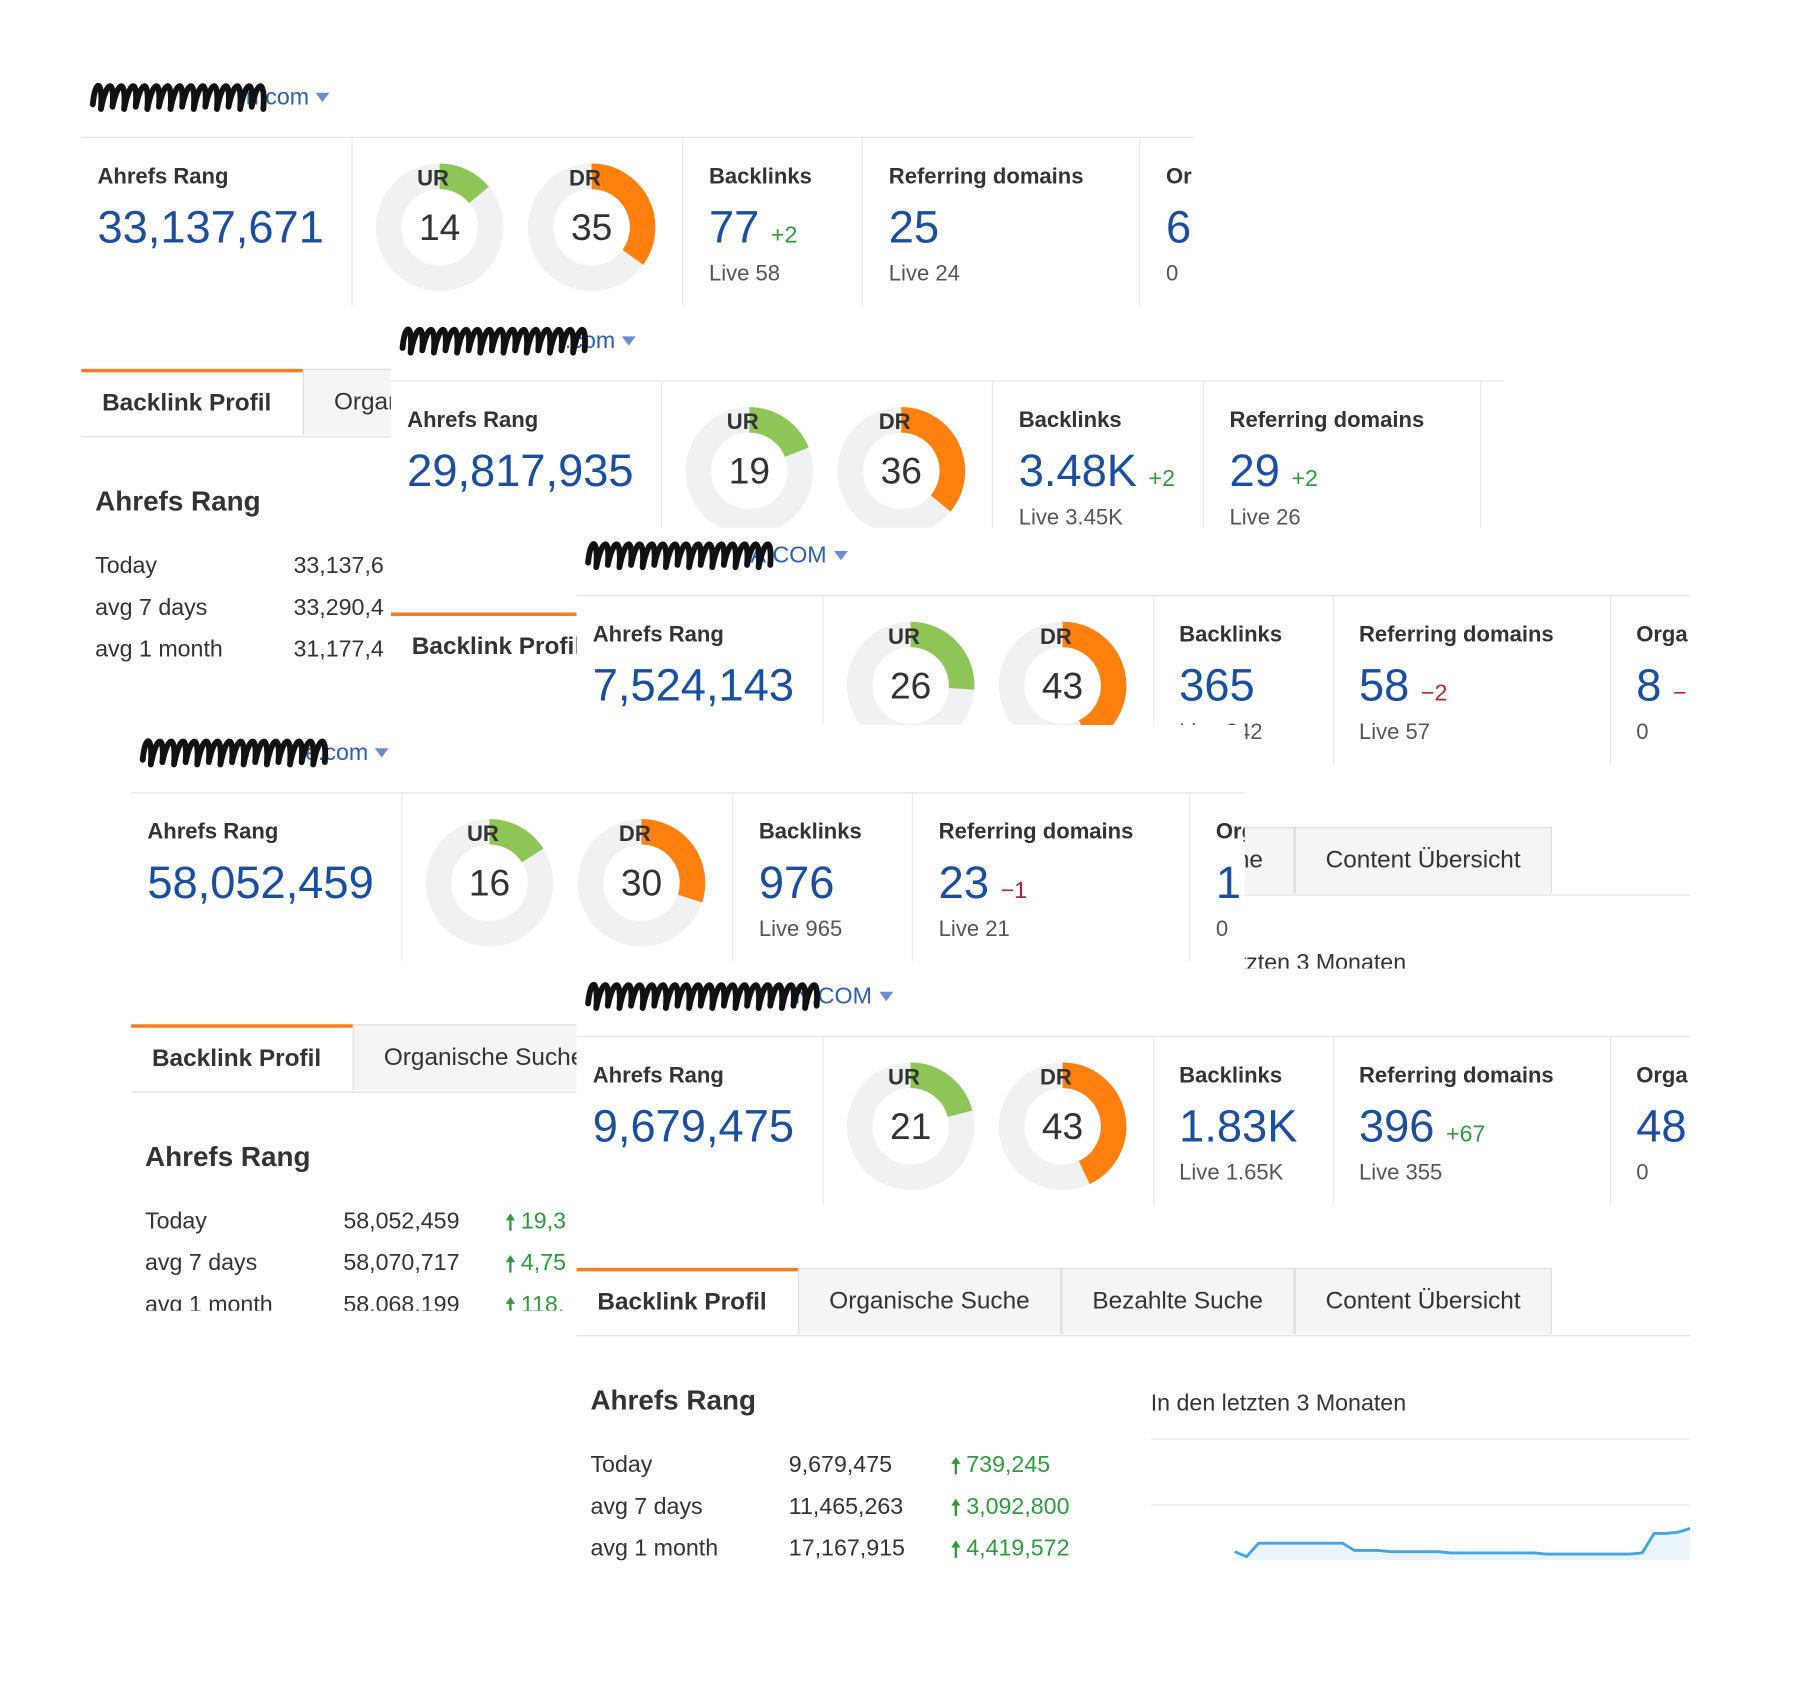 The width and height of the screenshot is (1810, 1700). I want to click on rank-value: 58,068,199, so click(401, 1301).